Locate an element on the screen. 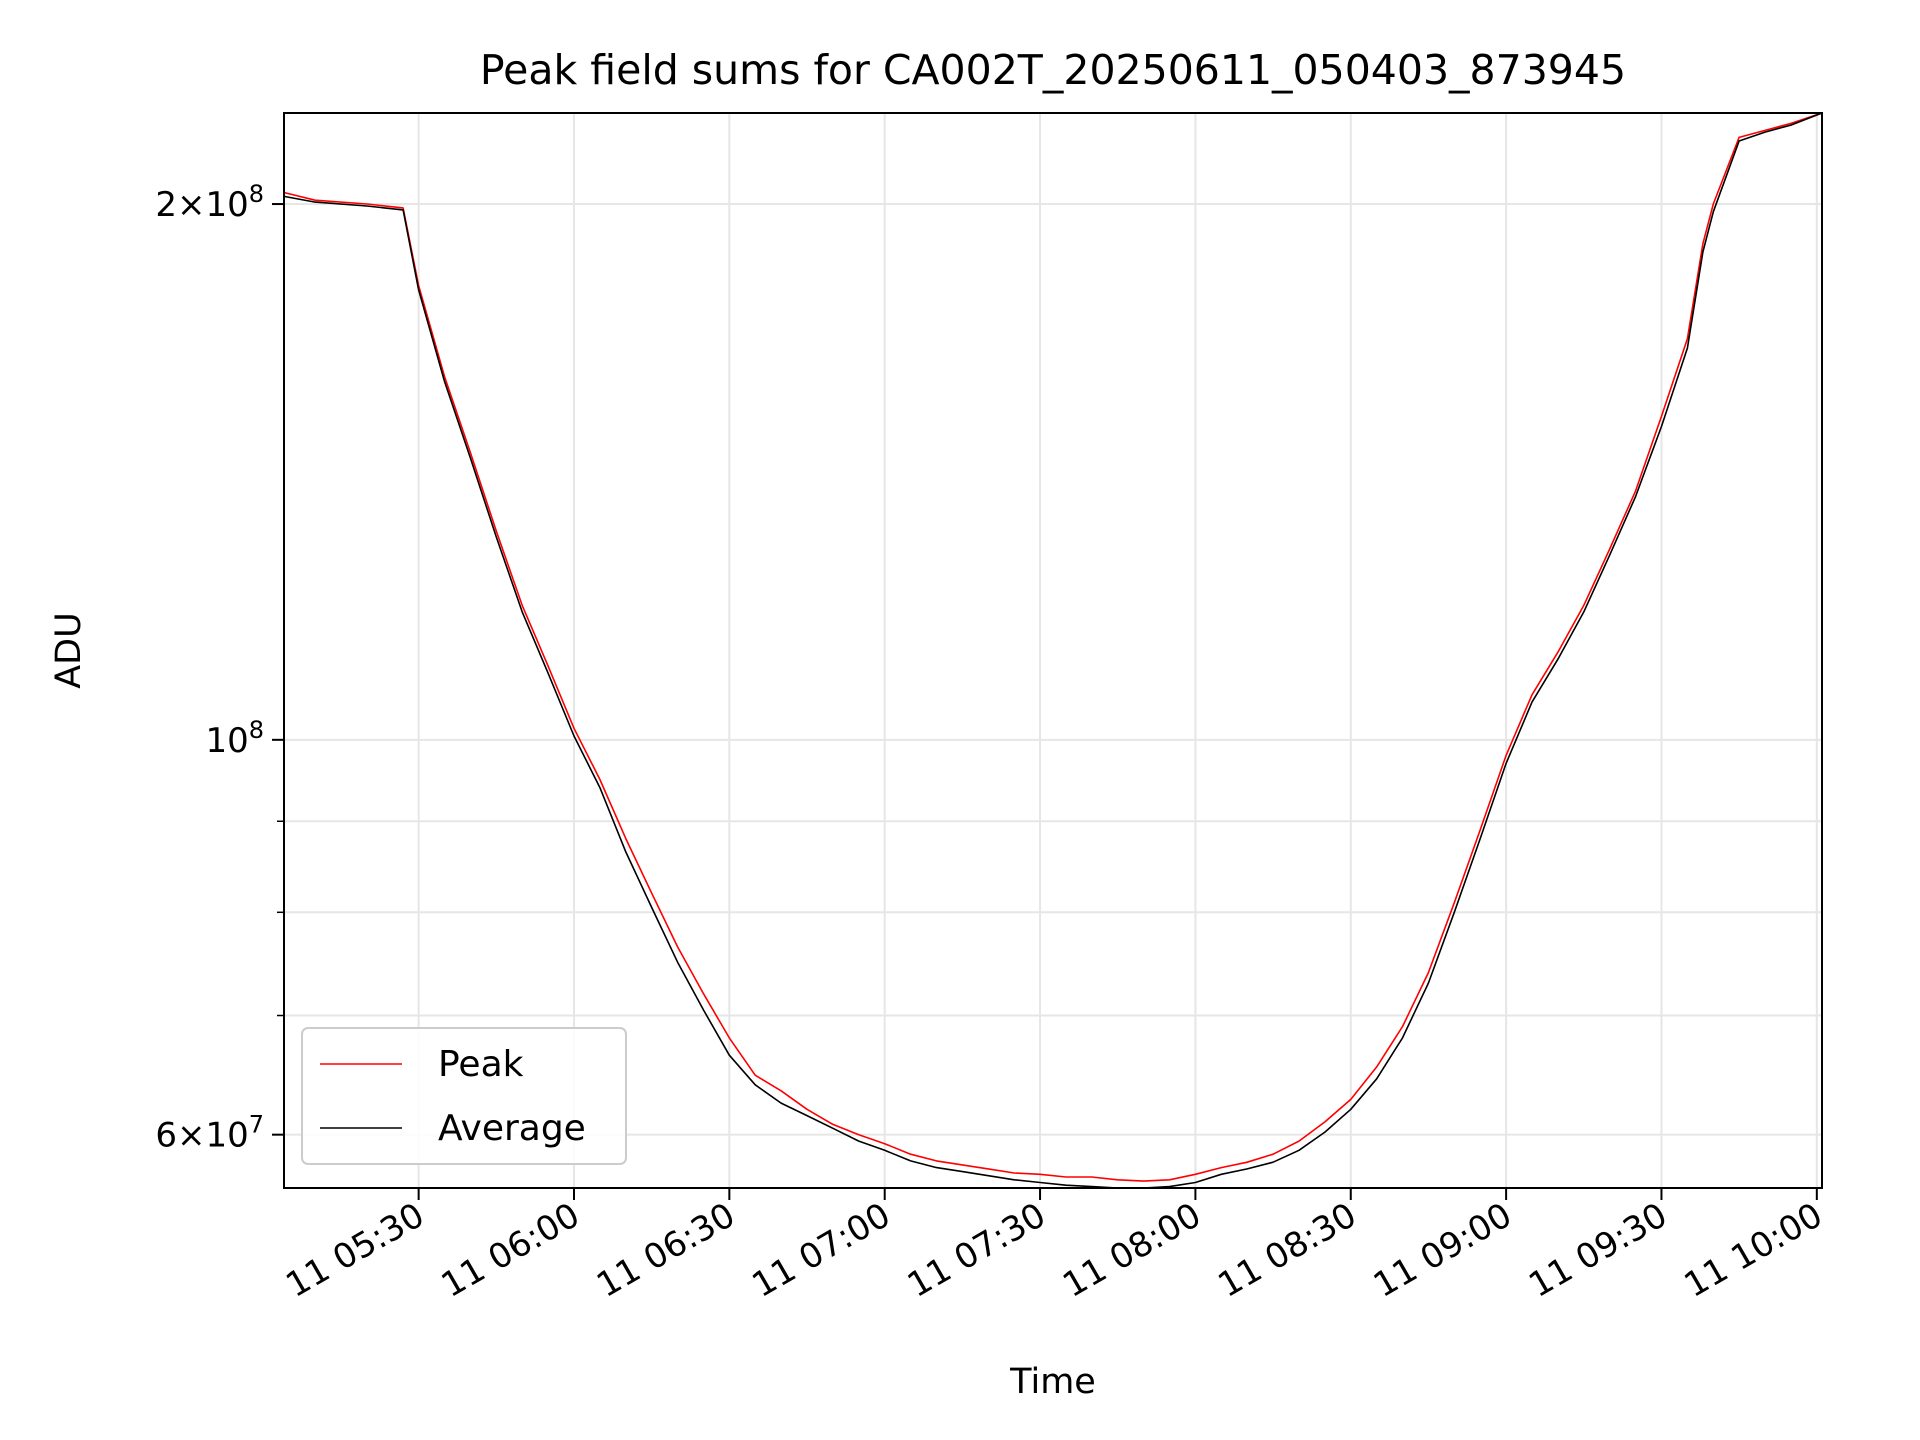 The width and height of the screenshot is (1920, 1440). y-tick-exponent: 7 is located at coordinates (256, 1125).